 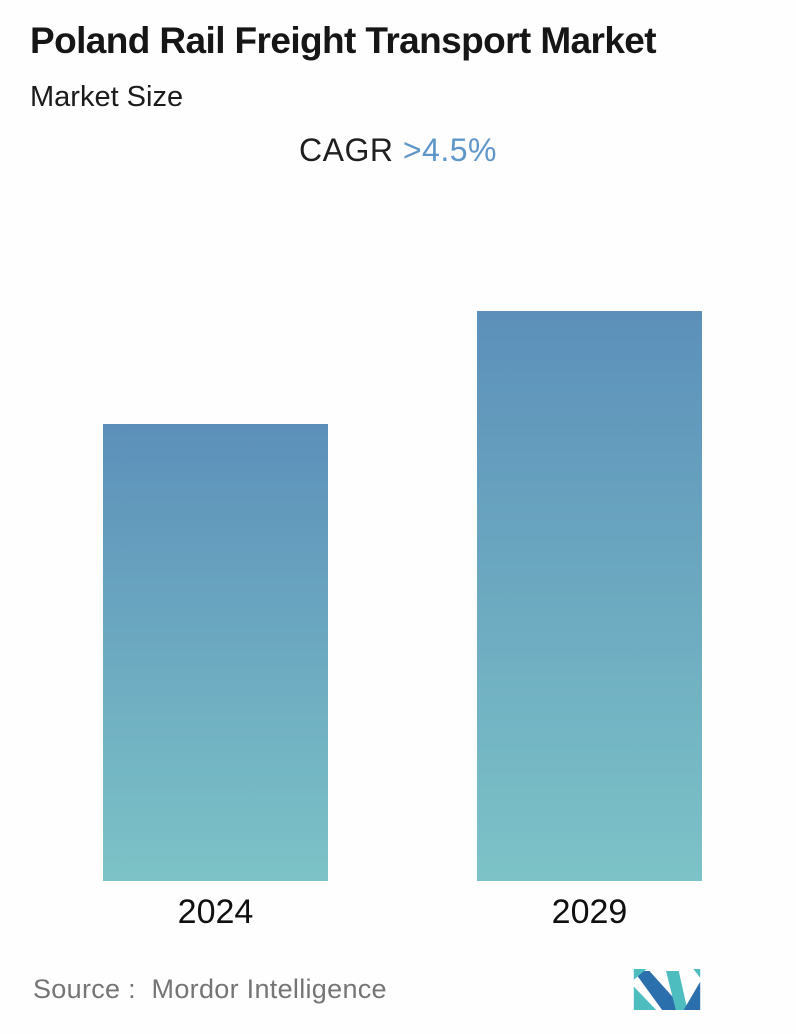 What do you see at coordinates (346, 150) in the screenshot?
I see `cagr-label: CAGR` at bounding box center [346, 150].